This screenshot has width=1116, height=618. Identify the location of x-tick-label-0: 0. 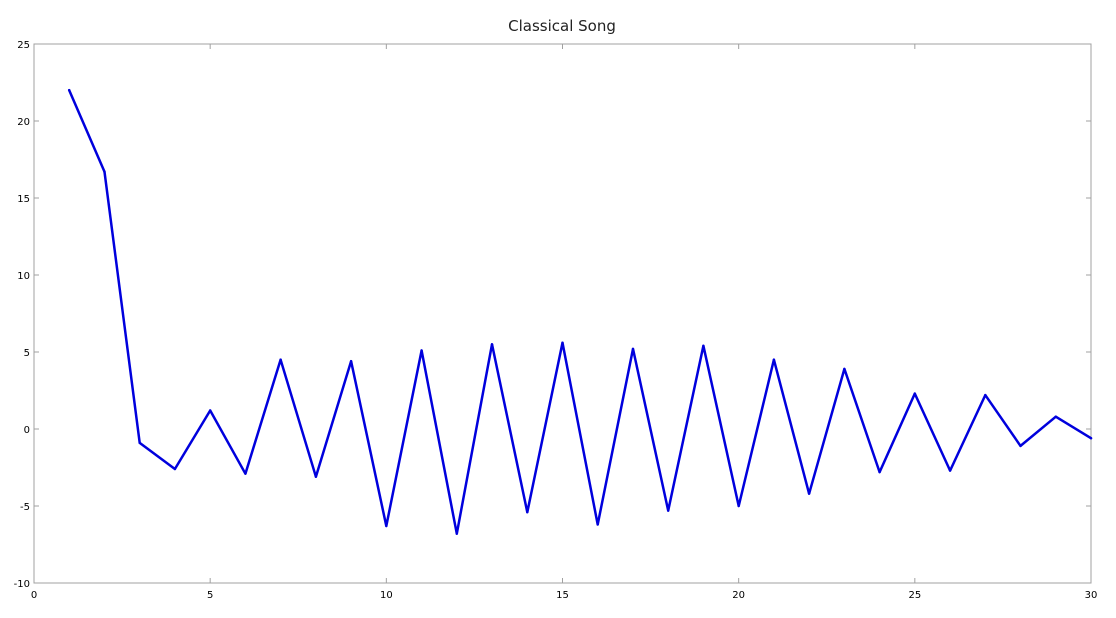
(34, 595).